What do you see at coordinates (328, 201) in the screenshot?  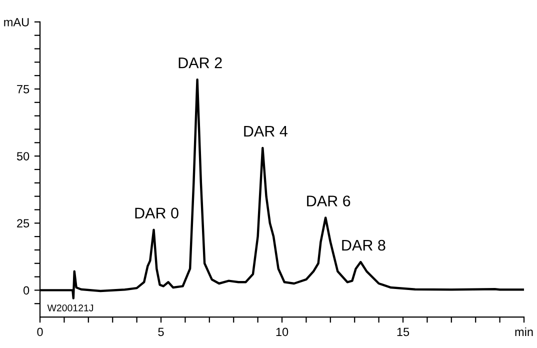 I see `annotation: DAR 6` at bounding box center [328, 201].